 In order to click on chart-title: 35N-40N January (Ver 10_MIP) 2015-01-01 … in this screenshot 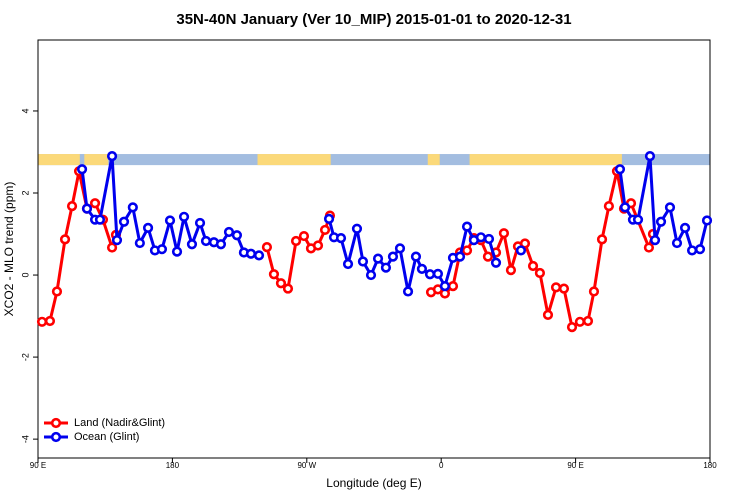, I will do `click(373, 19)`.